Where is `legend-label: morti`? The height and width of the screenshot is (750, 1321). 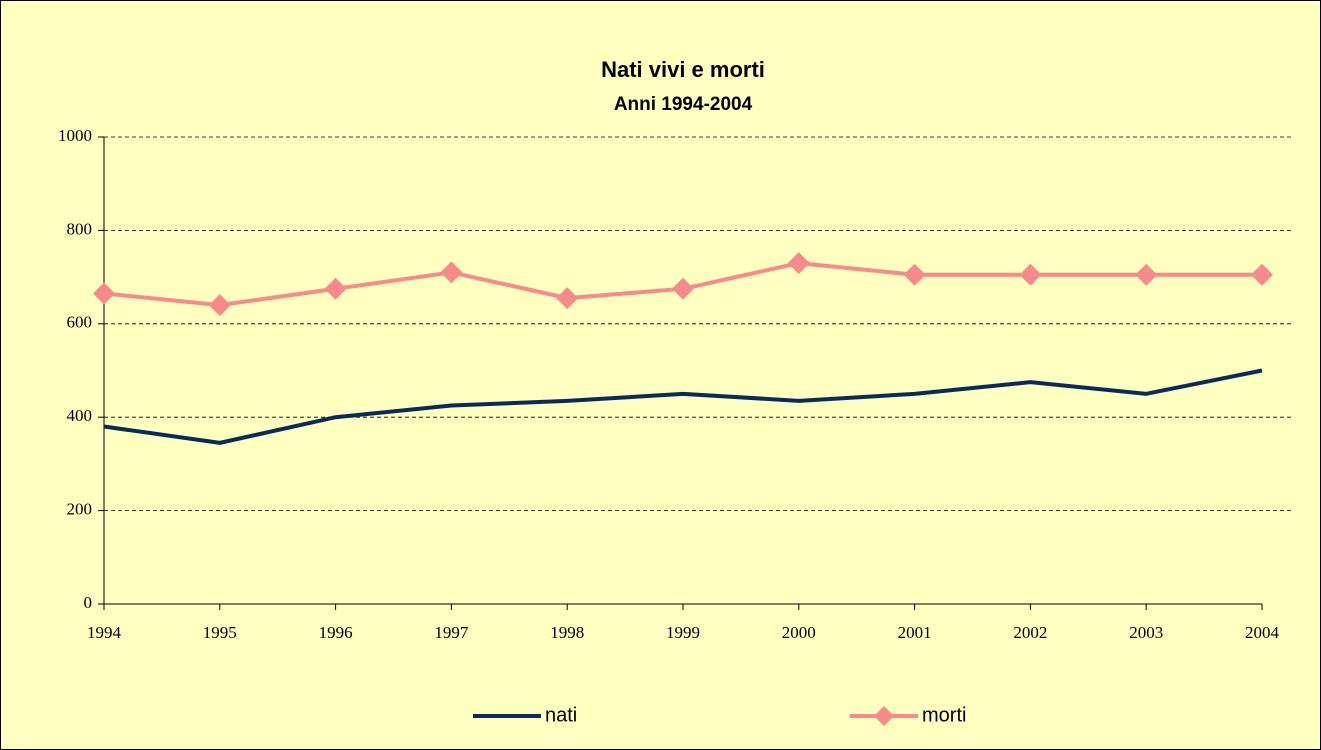
legend-label: morti is located at coordinates (944, 715).